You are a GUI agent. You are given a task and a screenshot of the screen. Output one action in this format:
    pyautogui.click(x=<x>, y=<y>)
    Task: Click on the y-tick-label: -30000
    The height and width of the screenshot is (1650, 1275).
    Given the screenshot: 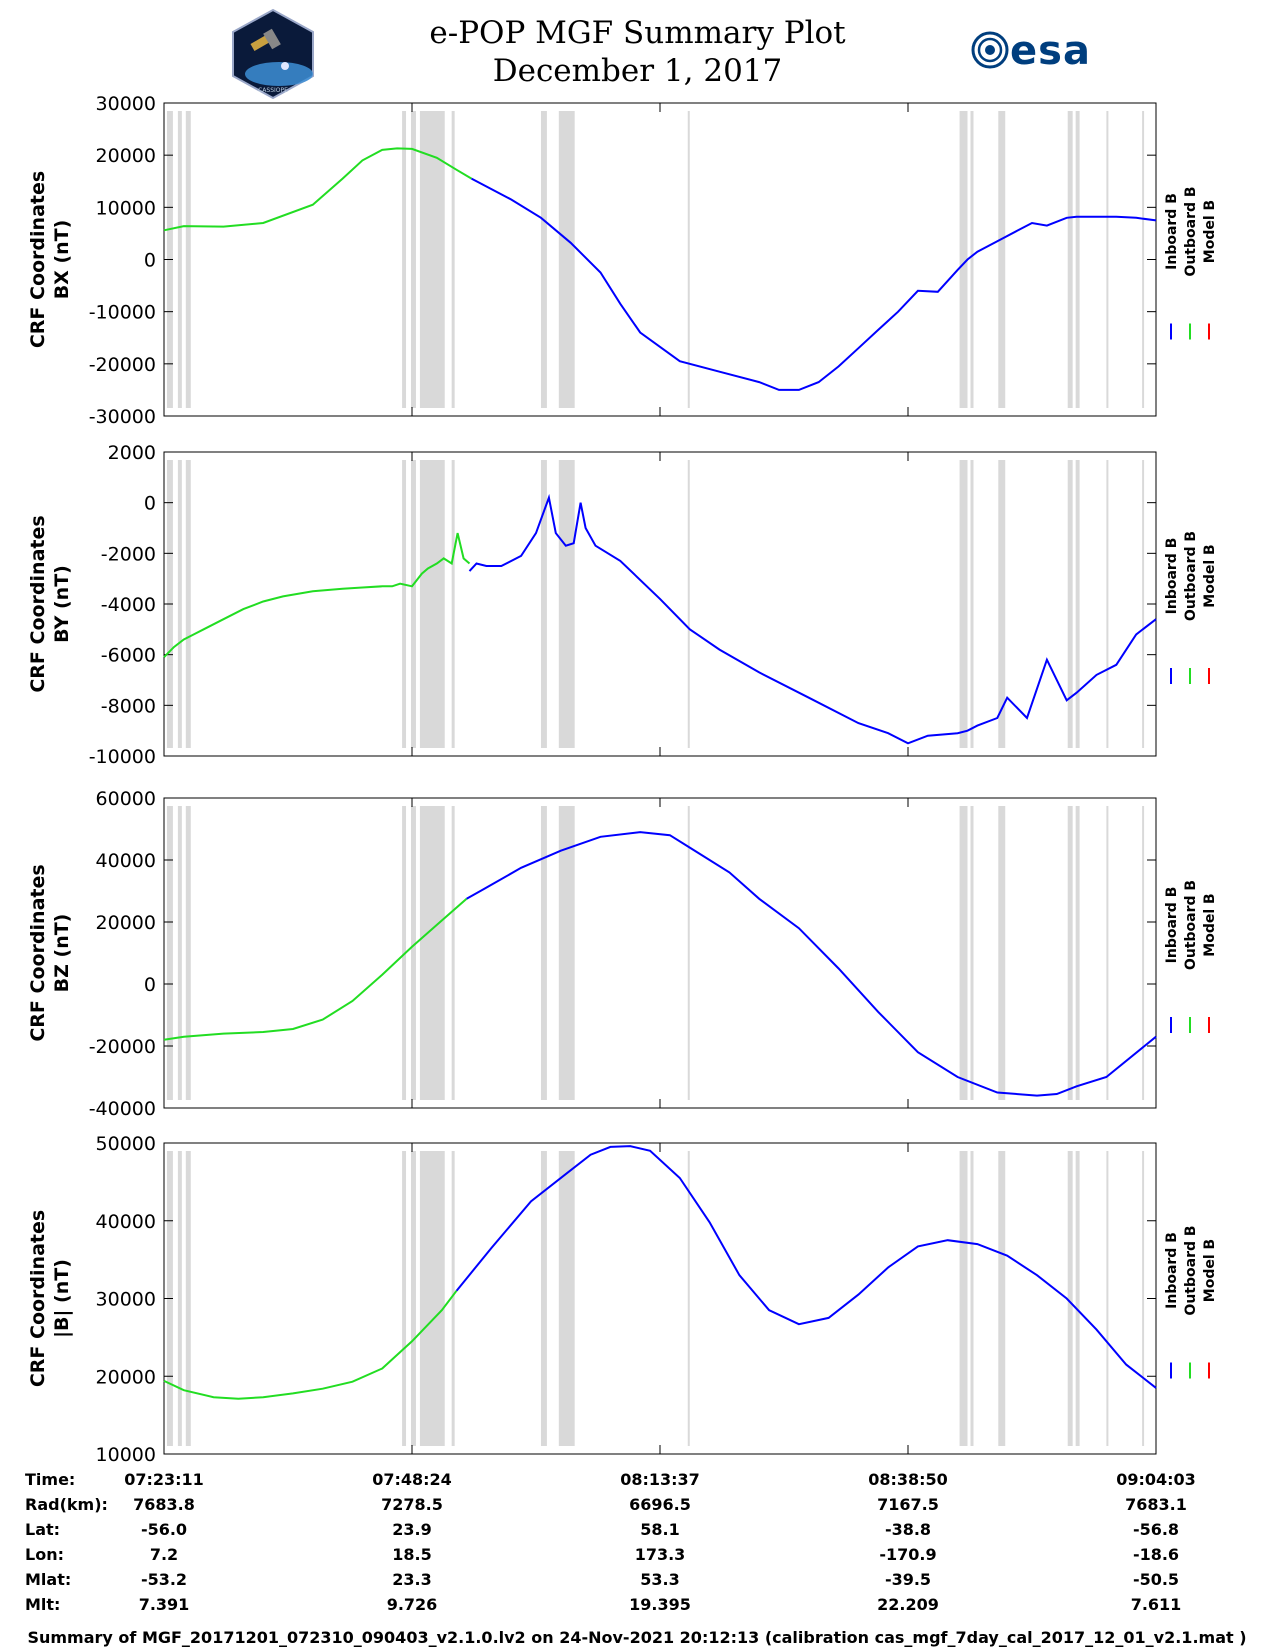 What is the action you would take?
    pyautogui.click(x=122, y=417)
    